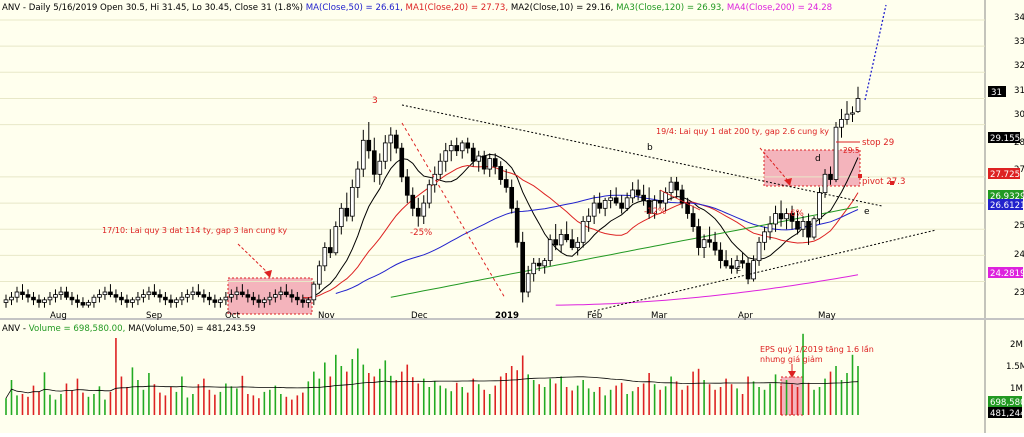  Describe the element at coordinates (883, 182) in the screenshot. I see `pivot-label: pivot 27.3` at that location.